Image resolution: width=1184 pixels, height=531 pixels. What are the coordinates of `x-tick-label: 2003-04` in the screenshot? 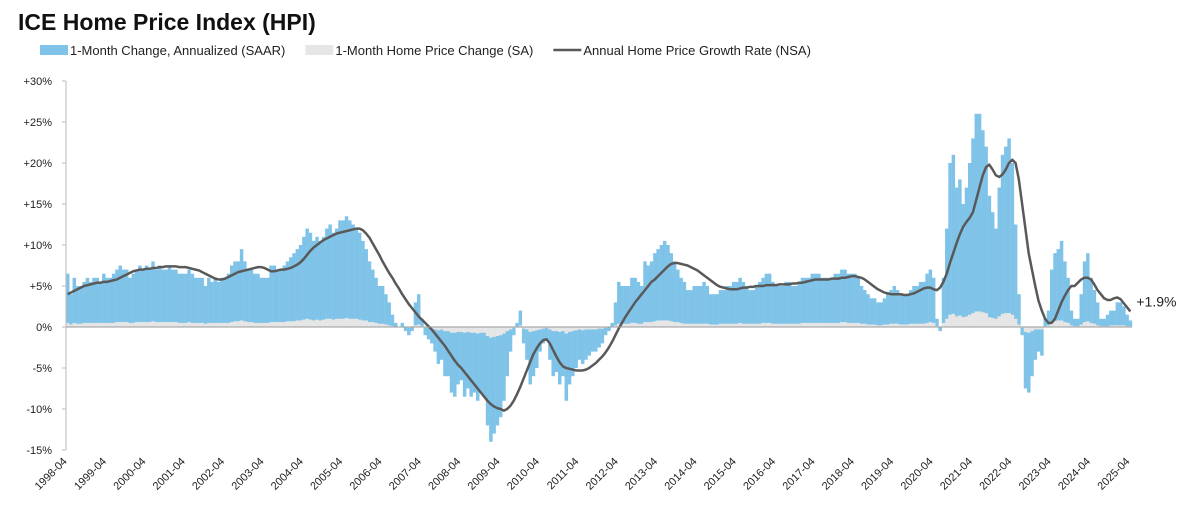 It's located at (248, 474).